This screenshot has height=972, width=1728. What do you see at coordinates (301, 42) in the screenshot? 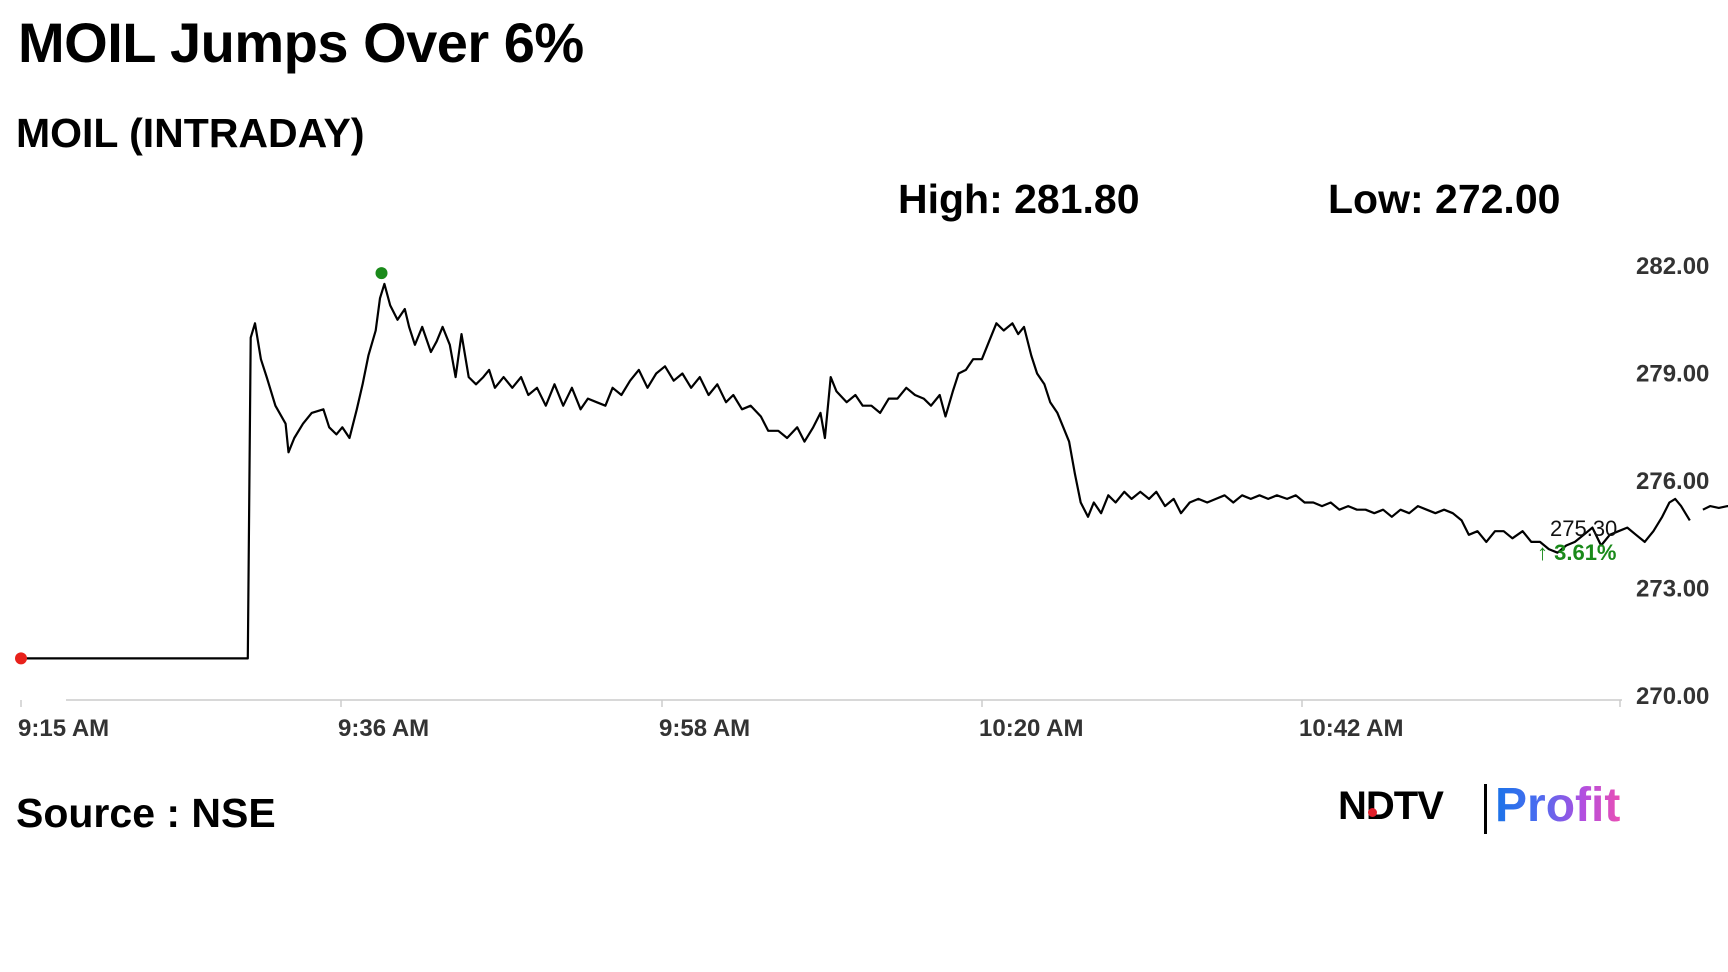
I see `chart-headline: MOIL Jumps Over 6%` at bounding box center [301, 42].